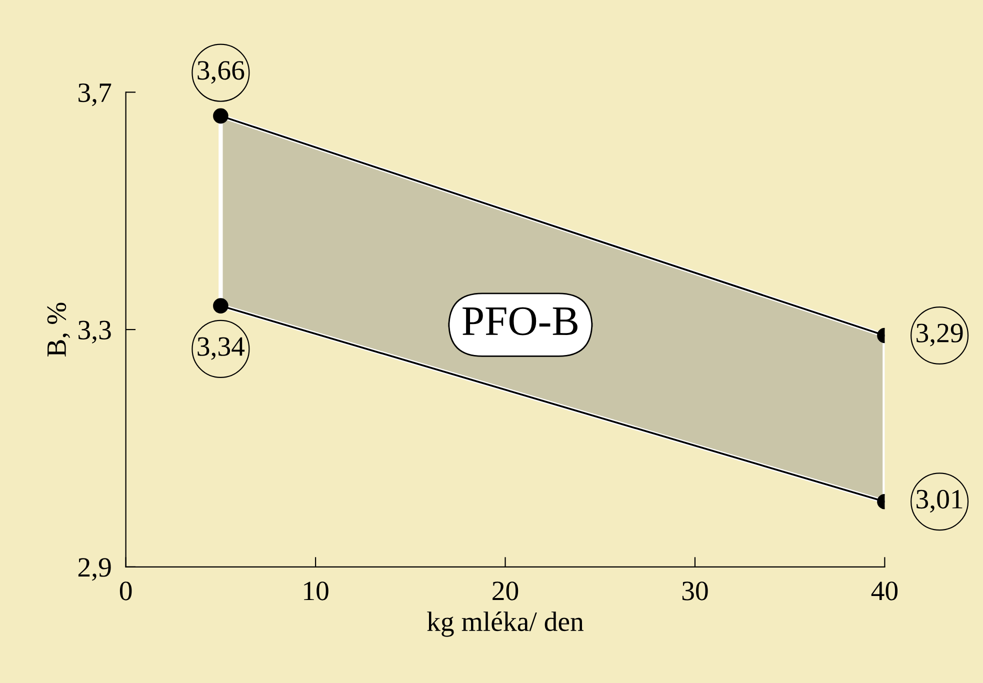 This screenshot has height=683, width=983. What do you see at coordinates (58, 329) in the screenshot?
I see `y-axis-title: B, %` at bounding box center [58, 329].